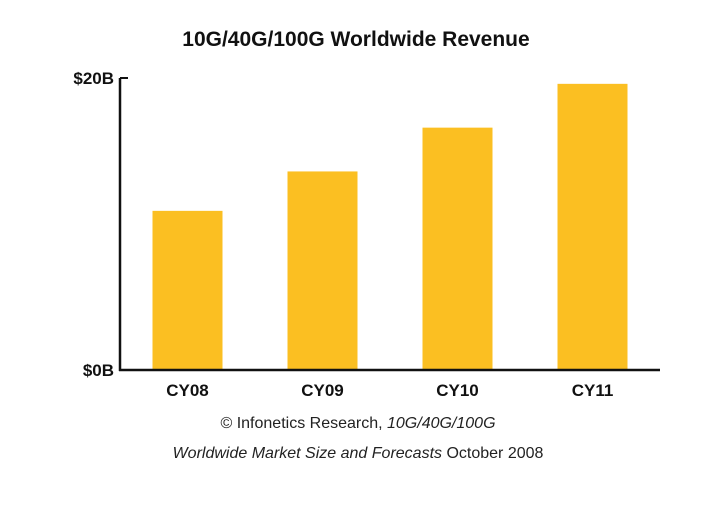 This screenshot has height=512, width=720. What do you see at coordinates (493, 453) in the screenshot?
I see `source-date: October 2008` at bounding box center [493, 453].